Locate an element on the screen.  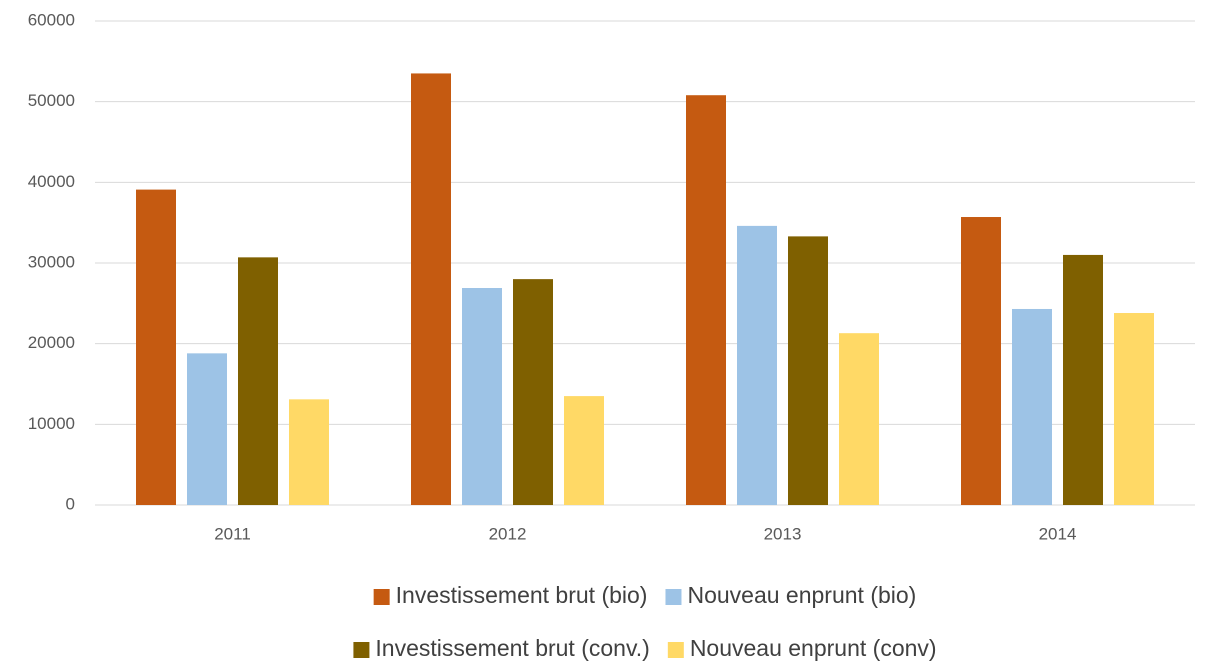
x-tick-label: 2014 is located at coordinates (1058, 533).